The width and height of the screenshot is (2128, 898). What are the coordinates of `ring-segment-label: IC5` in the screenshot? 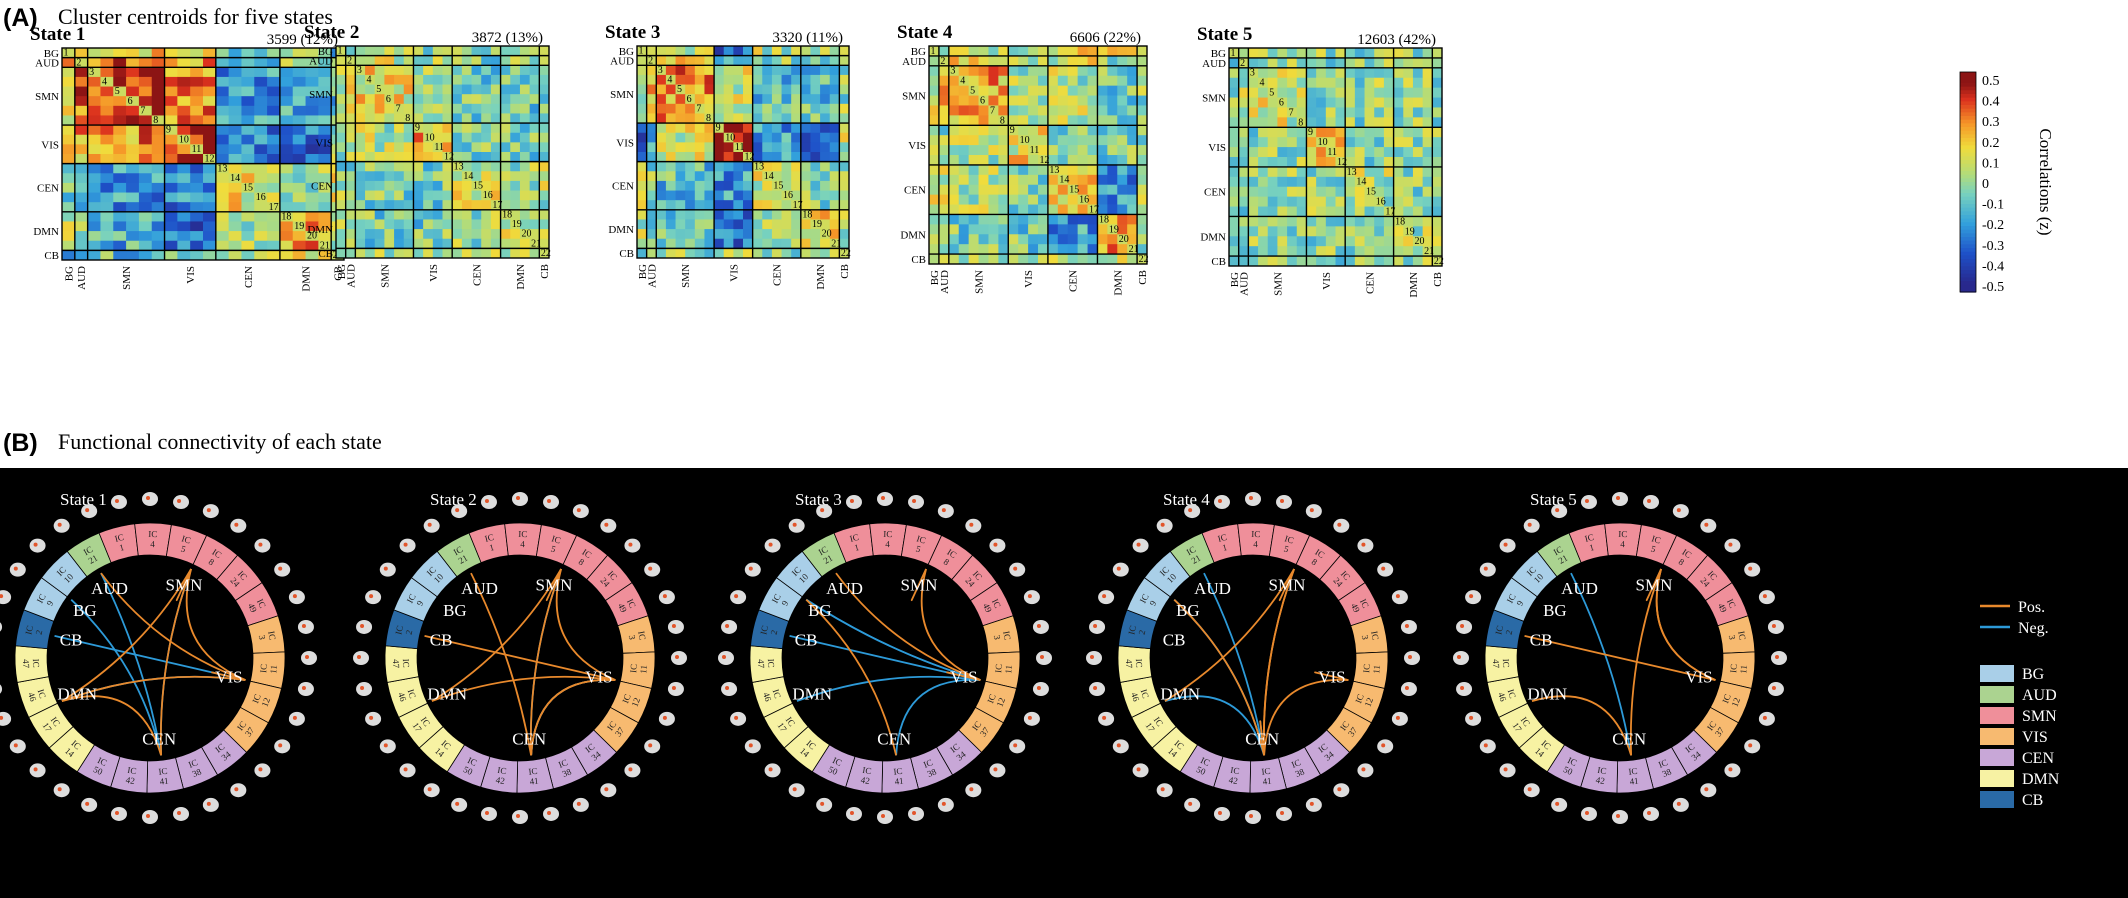 It's located at (1654, 544).